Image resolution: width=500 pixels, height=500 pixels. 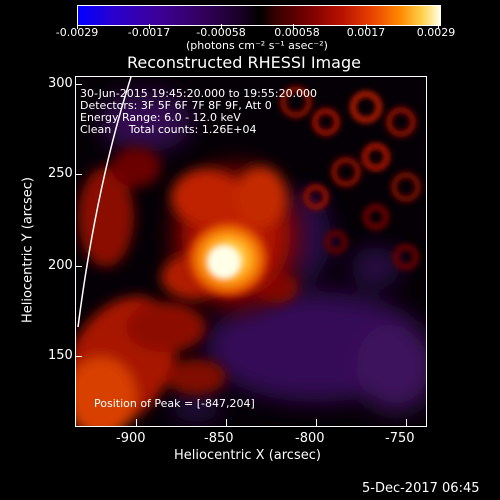 I want to click on y-tick-label: 250, so click(x=60, y=173).